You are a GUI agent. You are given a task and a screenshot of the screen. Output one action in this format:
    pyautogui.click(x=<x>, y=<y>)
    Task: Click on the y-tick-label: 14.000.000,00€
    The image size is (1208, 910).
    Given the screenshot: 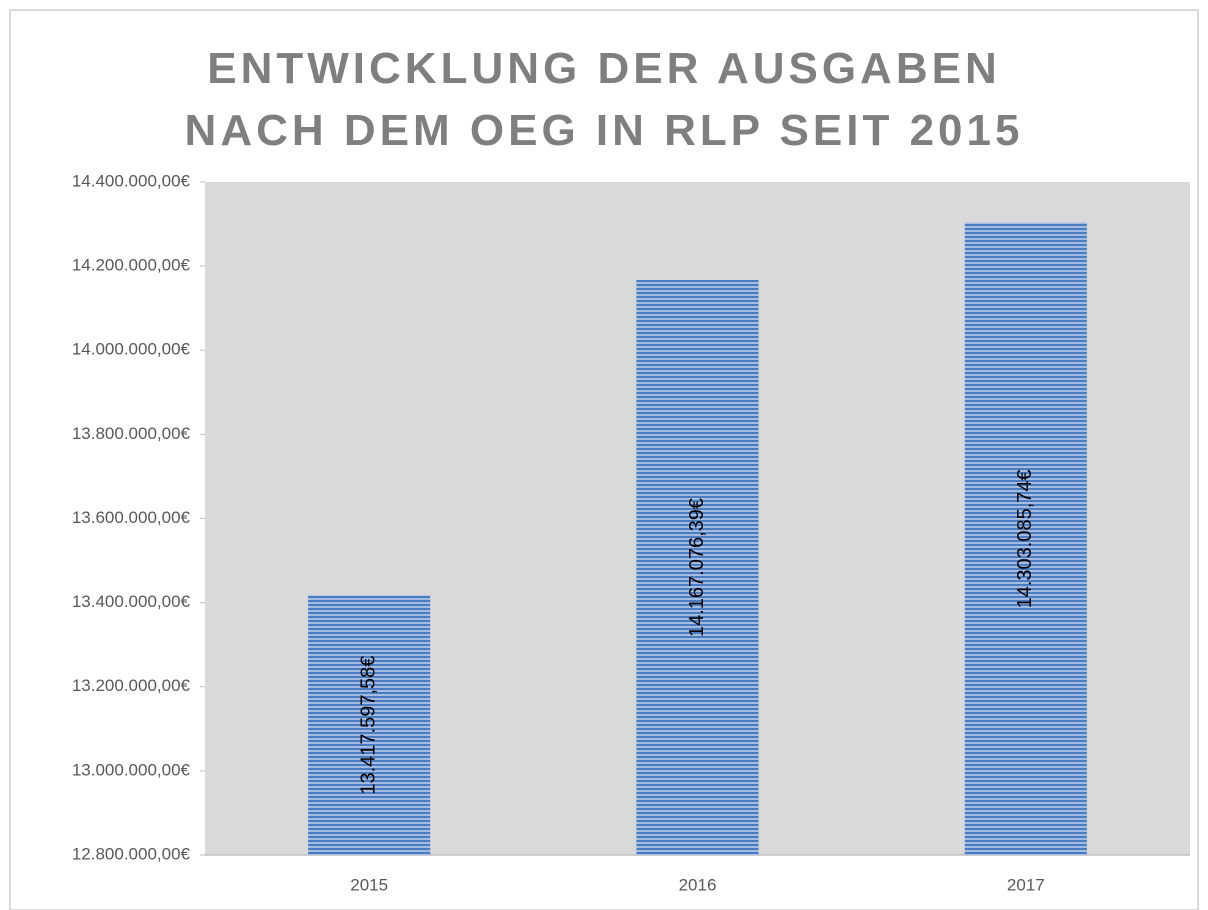 What is the action you would take?
    pyautogui.click(x=131, y=349)
    